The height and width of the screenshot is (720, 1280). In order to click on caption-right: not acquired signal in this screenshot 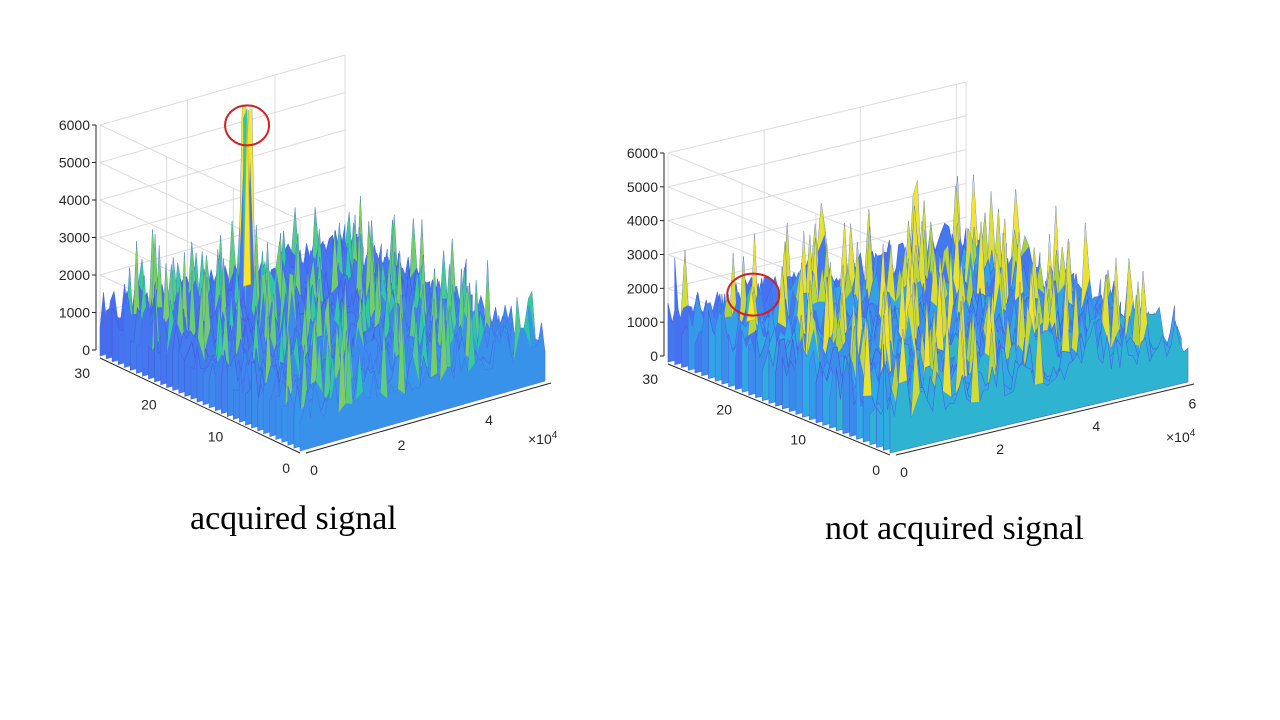, I will do `click(954, 528)`.